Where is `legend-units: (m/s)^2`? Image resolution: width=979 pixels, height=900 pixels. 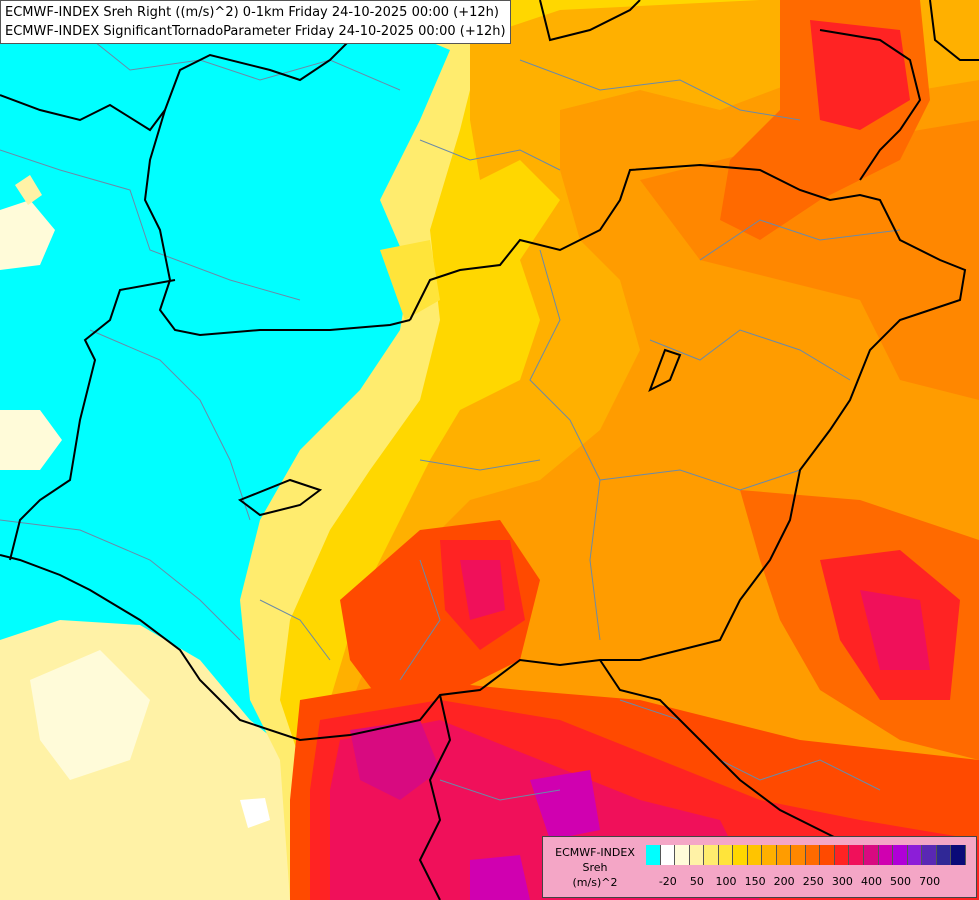 legend-units: (m/s)^2 is located at coordinates (595, 882).